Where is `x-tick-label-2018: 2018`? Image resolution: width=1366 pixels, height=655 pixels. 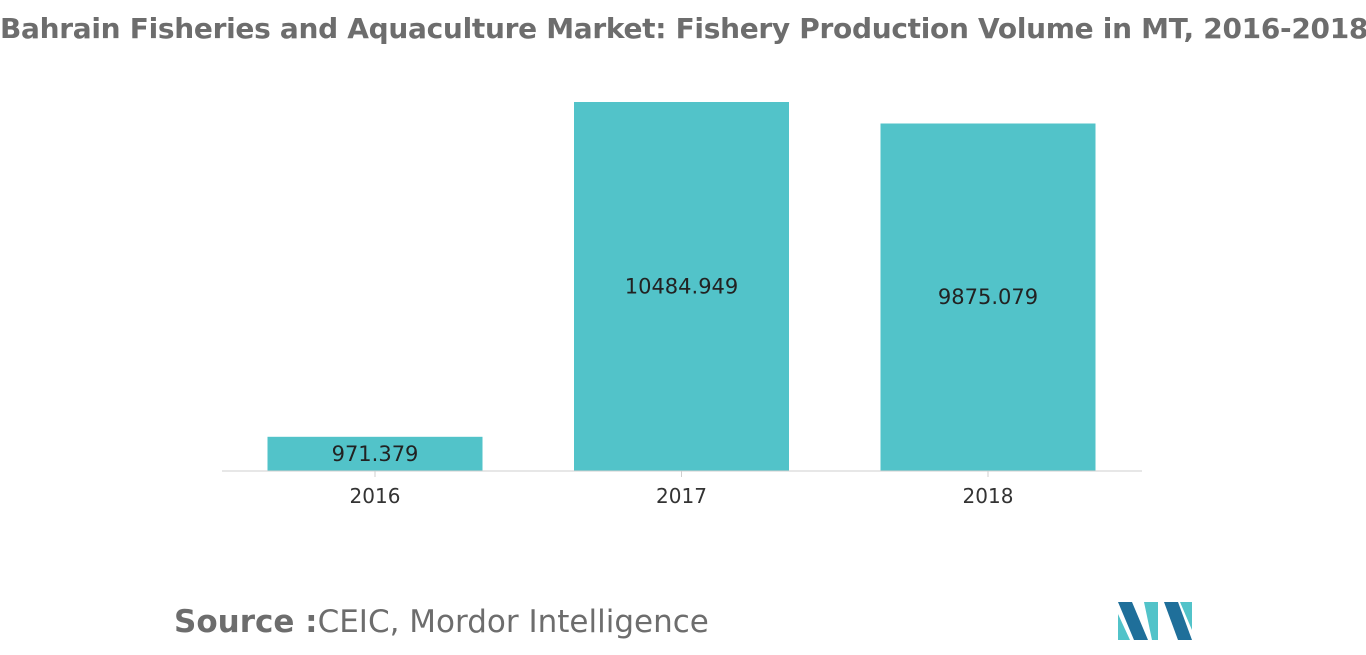 x-tick-label-2018: 2018 is located at coordinates (988, 496).